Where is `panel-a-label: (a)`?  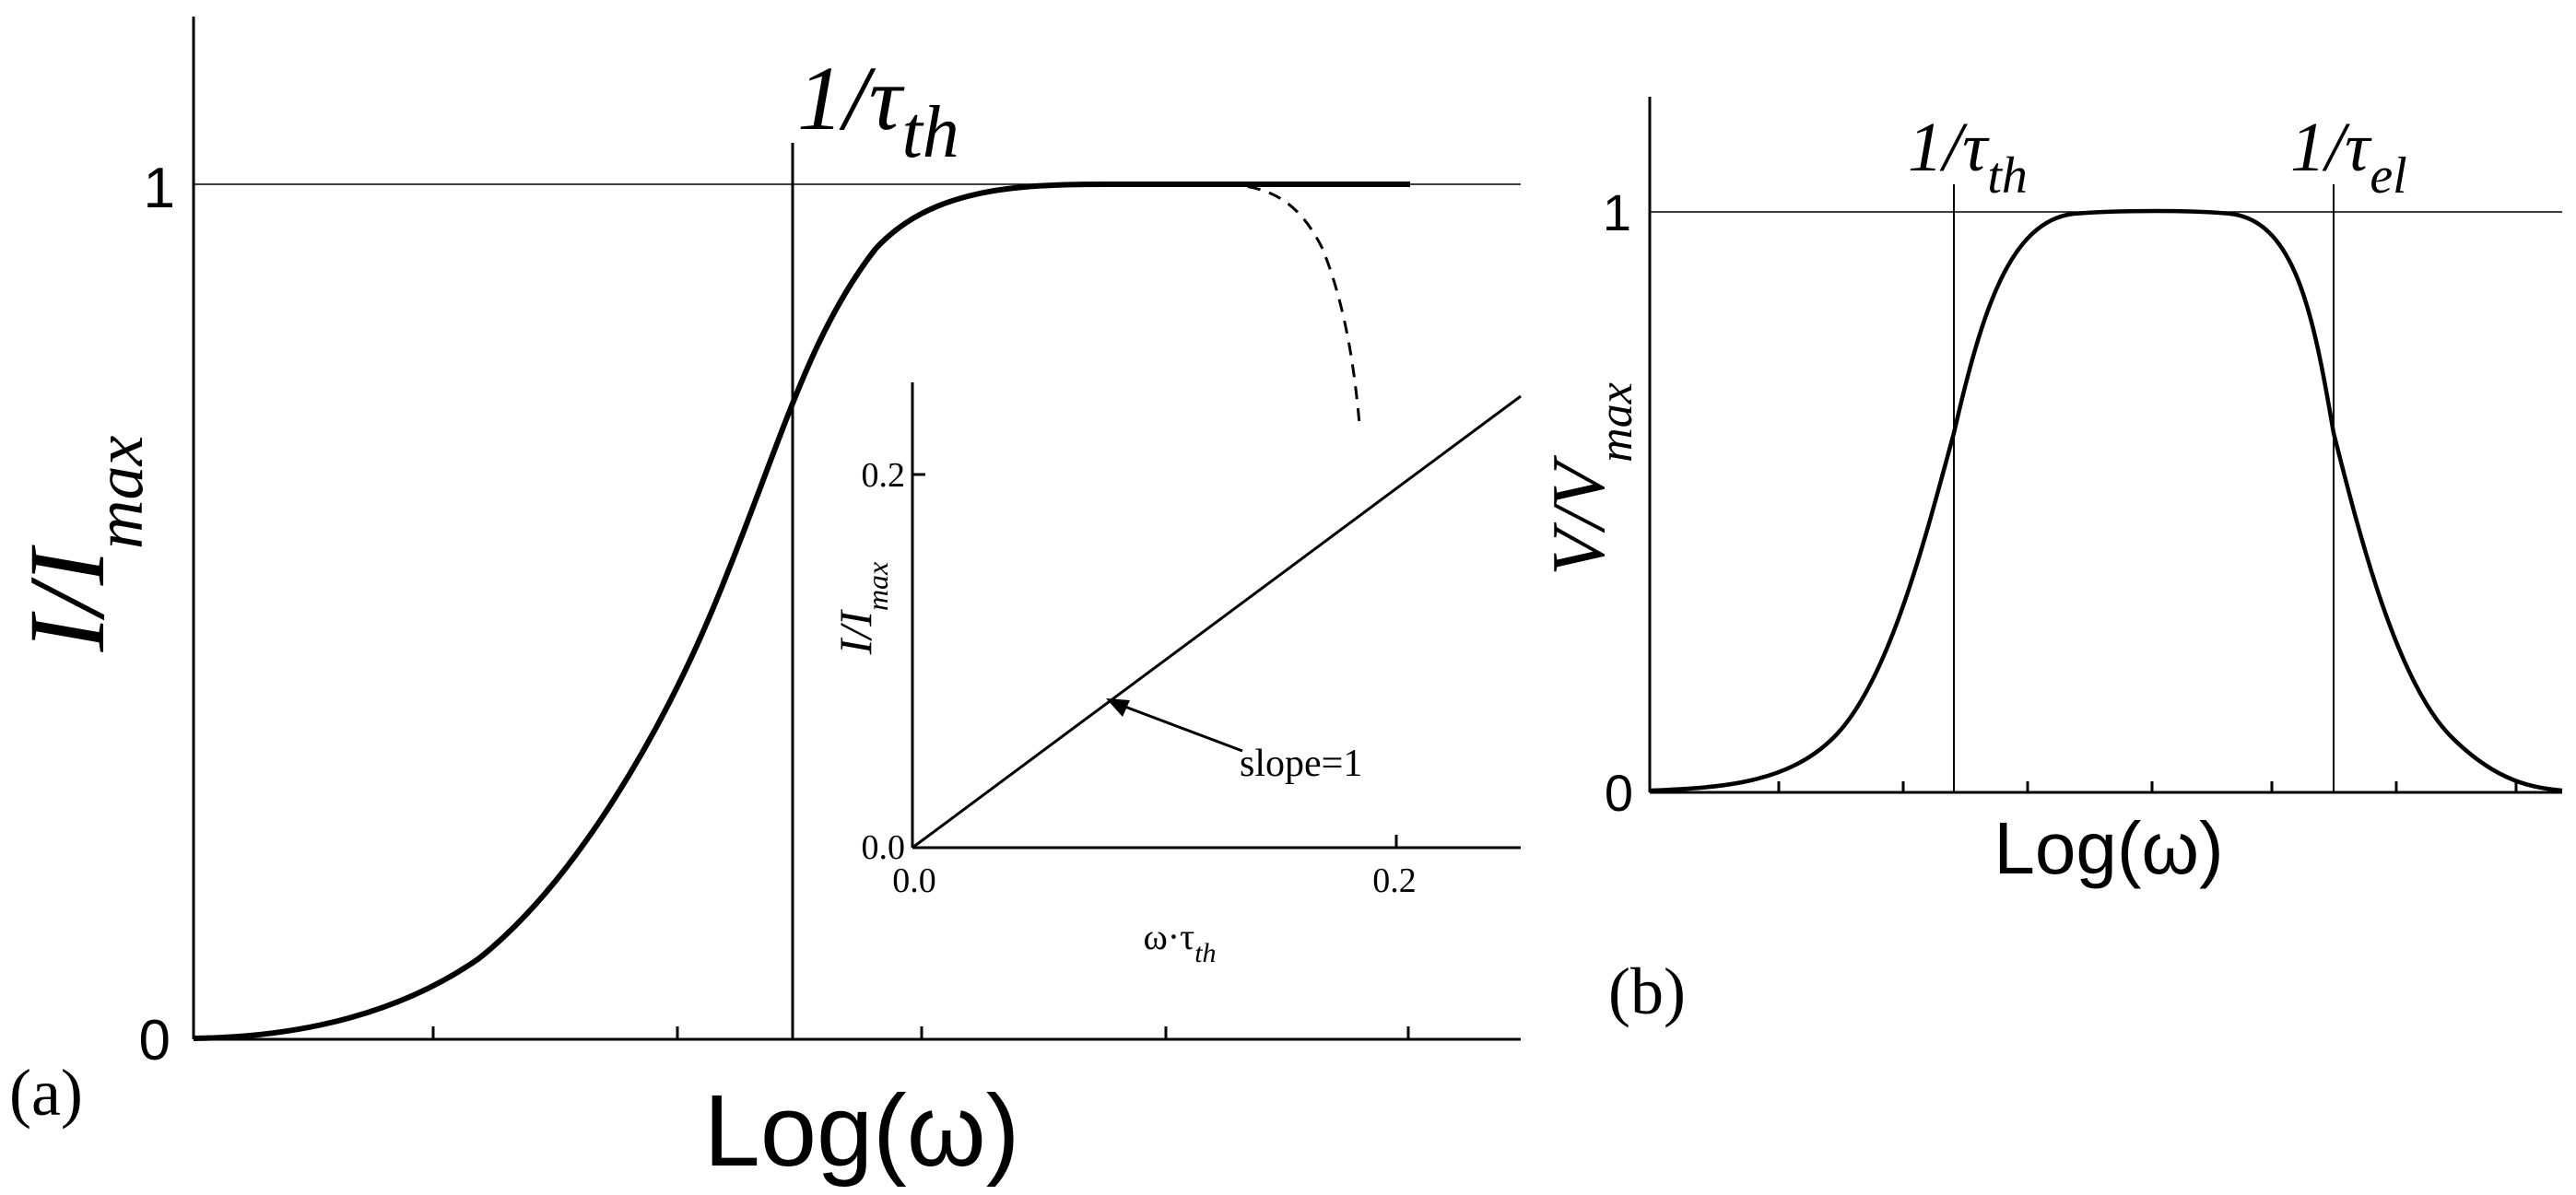 panel-a-label: (a) is located at coordinates (46, 1093).